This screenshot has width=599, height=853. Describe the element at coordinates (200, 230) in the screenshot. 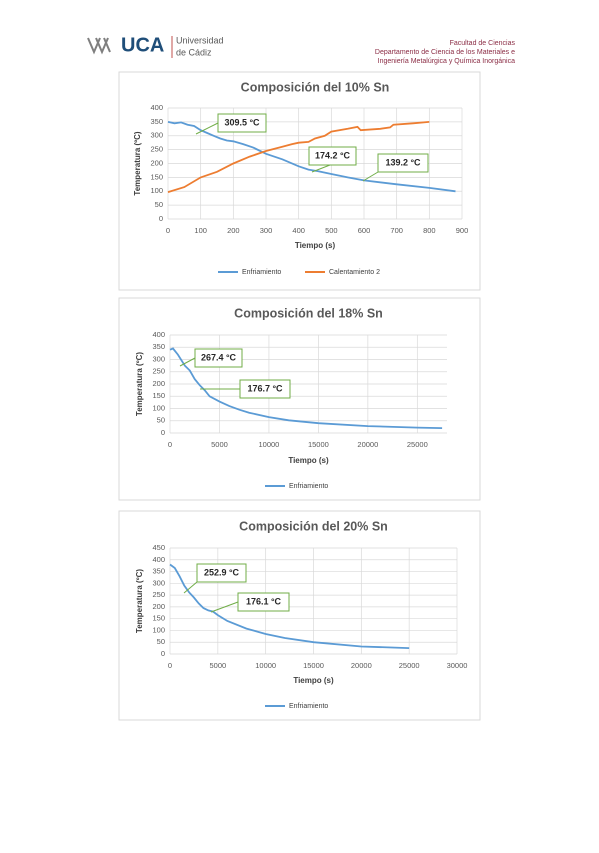

I see `x-tick-label: 100` at that location.